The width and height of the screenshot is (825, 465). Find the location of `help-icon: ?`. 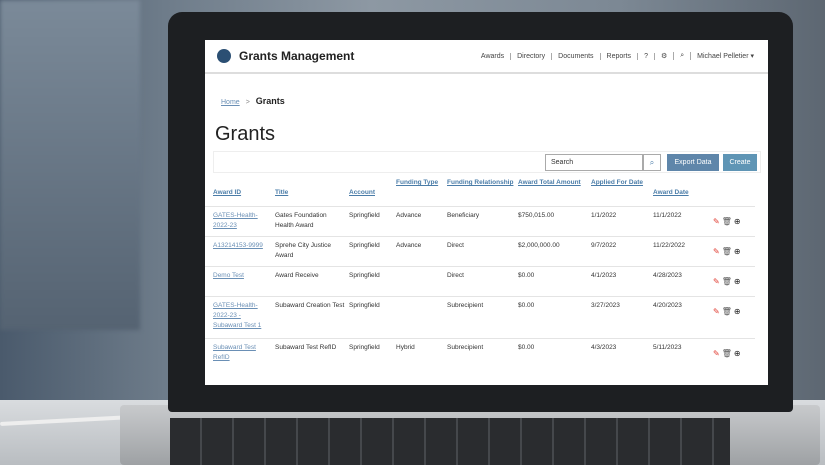

help-icon: ? is located at coordinates (646, 56).